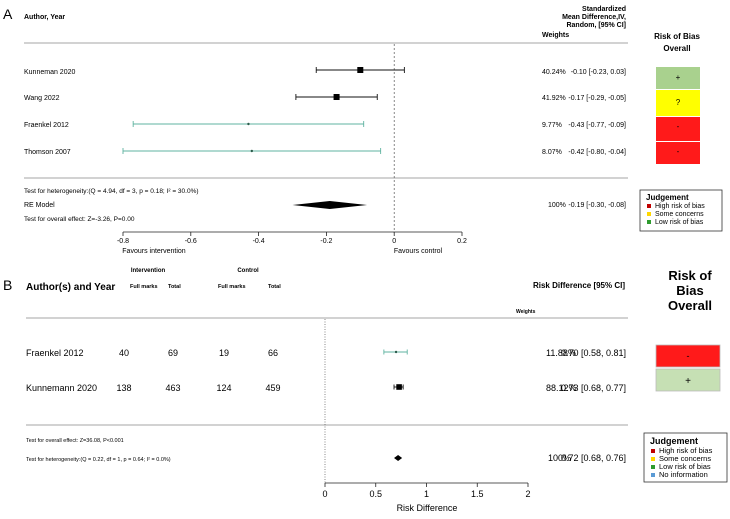  I want to click on panel-b-int-total: 463, so click(172, 388).